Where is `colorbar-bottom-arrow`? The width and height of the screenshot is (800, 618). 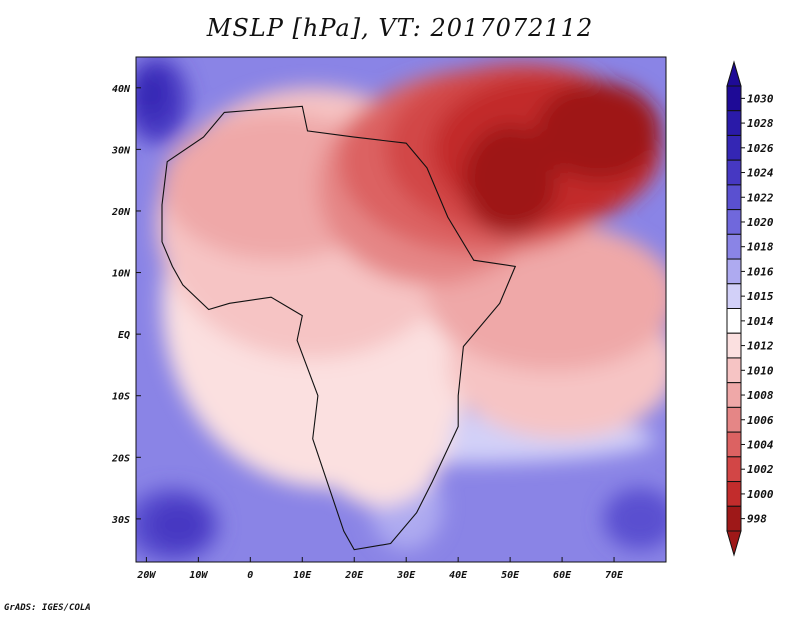
colorbar-bottom-arrow is located at coordinates (734, 543).